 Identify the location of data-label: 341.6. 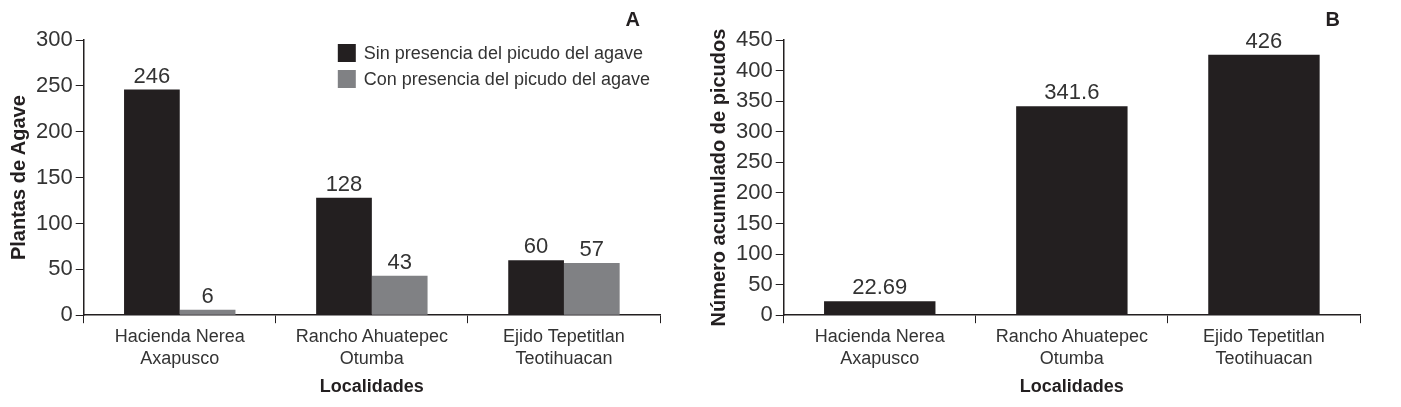
(1072, 92).